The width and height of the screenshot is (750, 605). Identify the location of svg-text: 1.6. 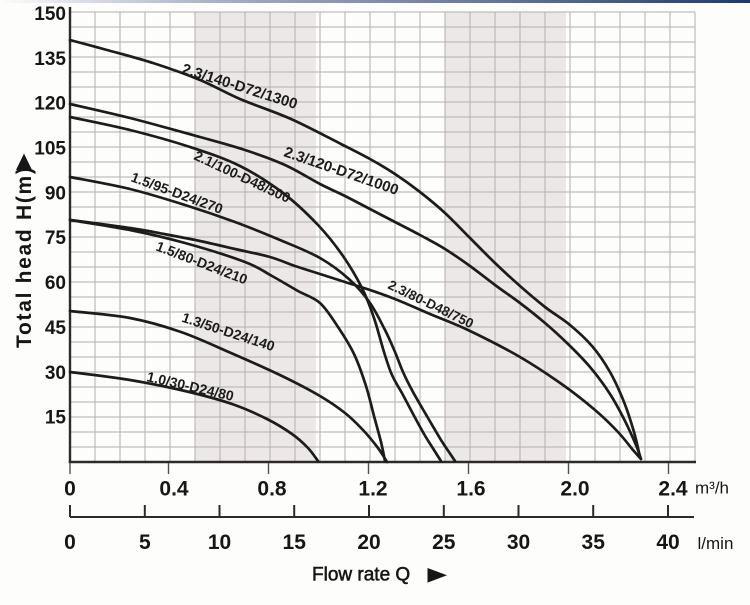
(470, 489).